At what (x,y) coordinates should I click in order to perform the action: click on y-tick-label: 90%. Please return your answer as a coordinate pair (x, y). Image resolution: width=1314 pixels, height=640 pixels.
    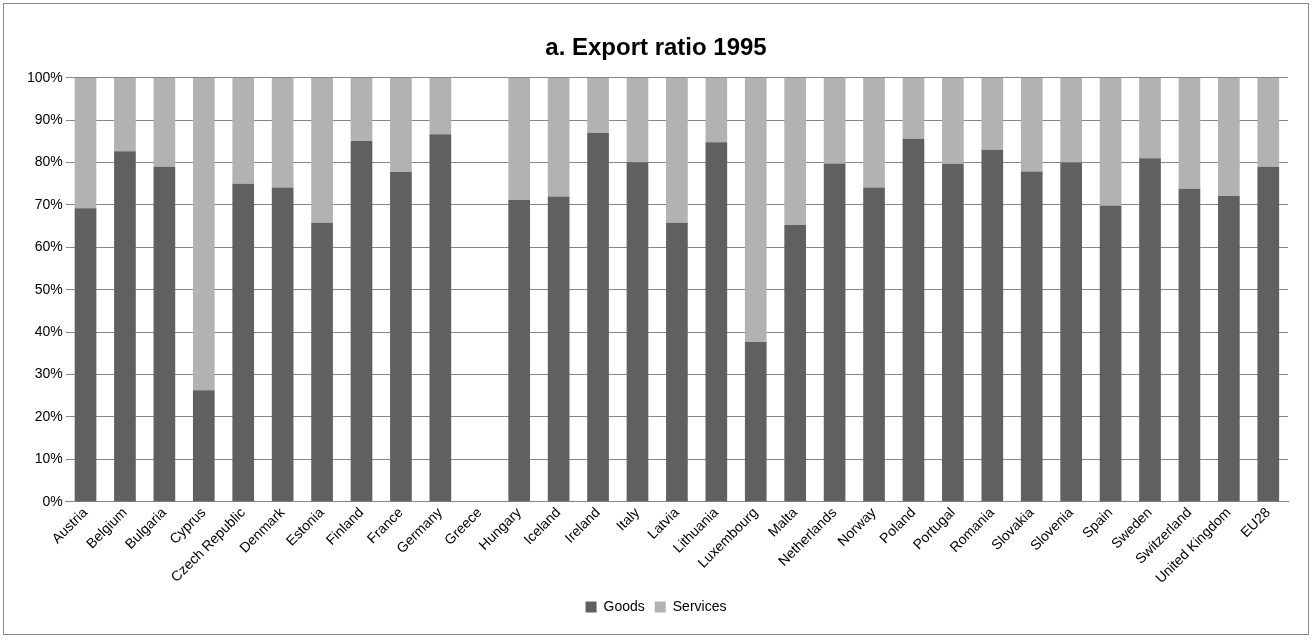
    Looking at the image, I should click on (48, 119).